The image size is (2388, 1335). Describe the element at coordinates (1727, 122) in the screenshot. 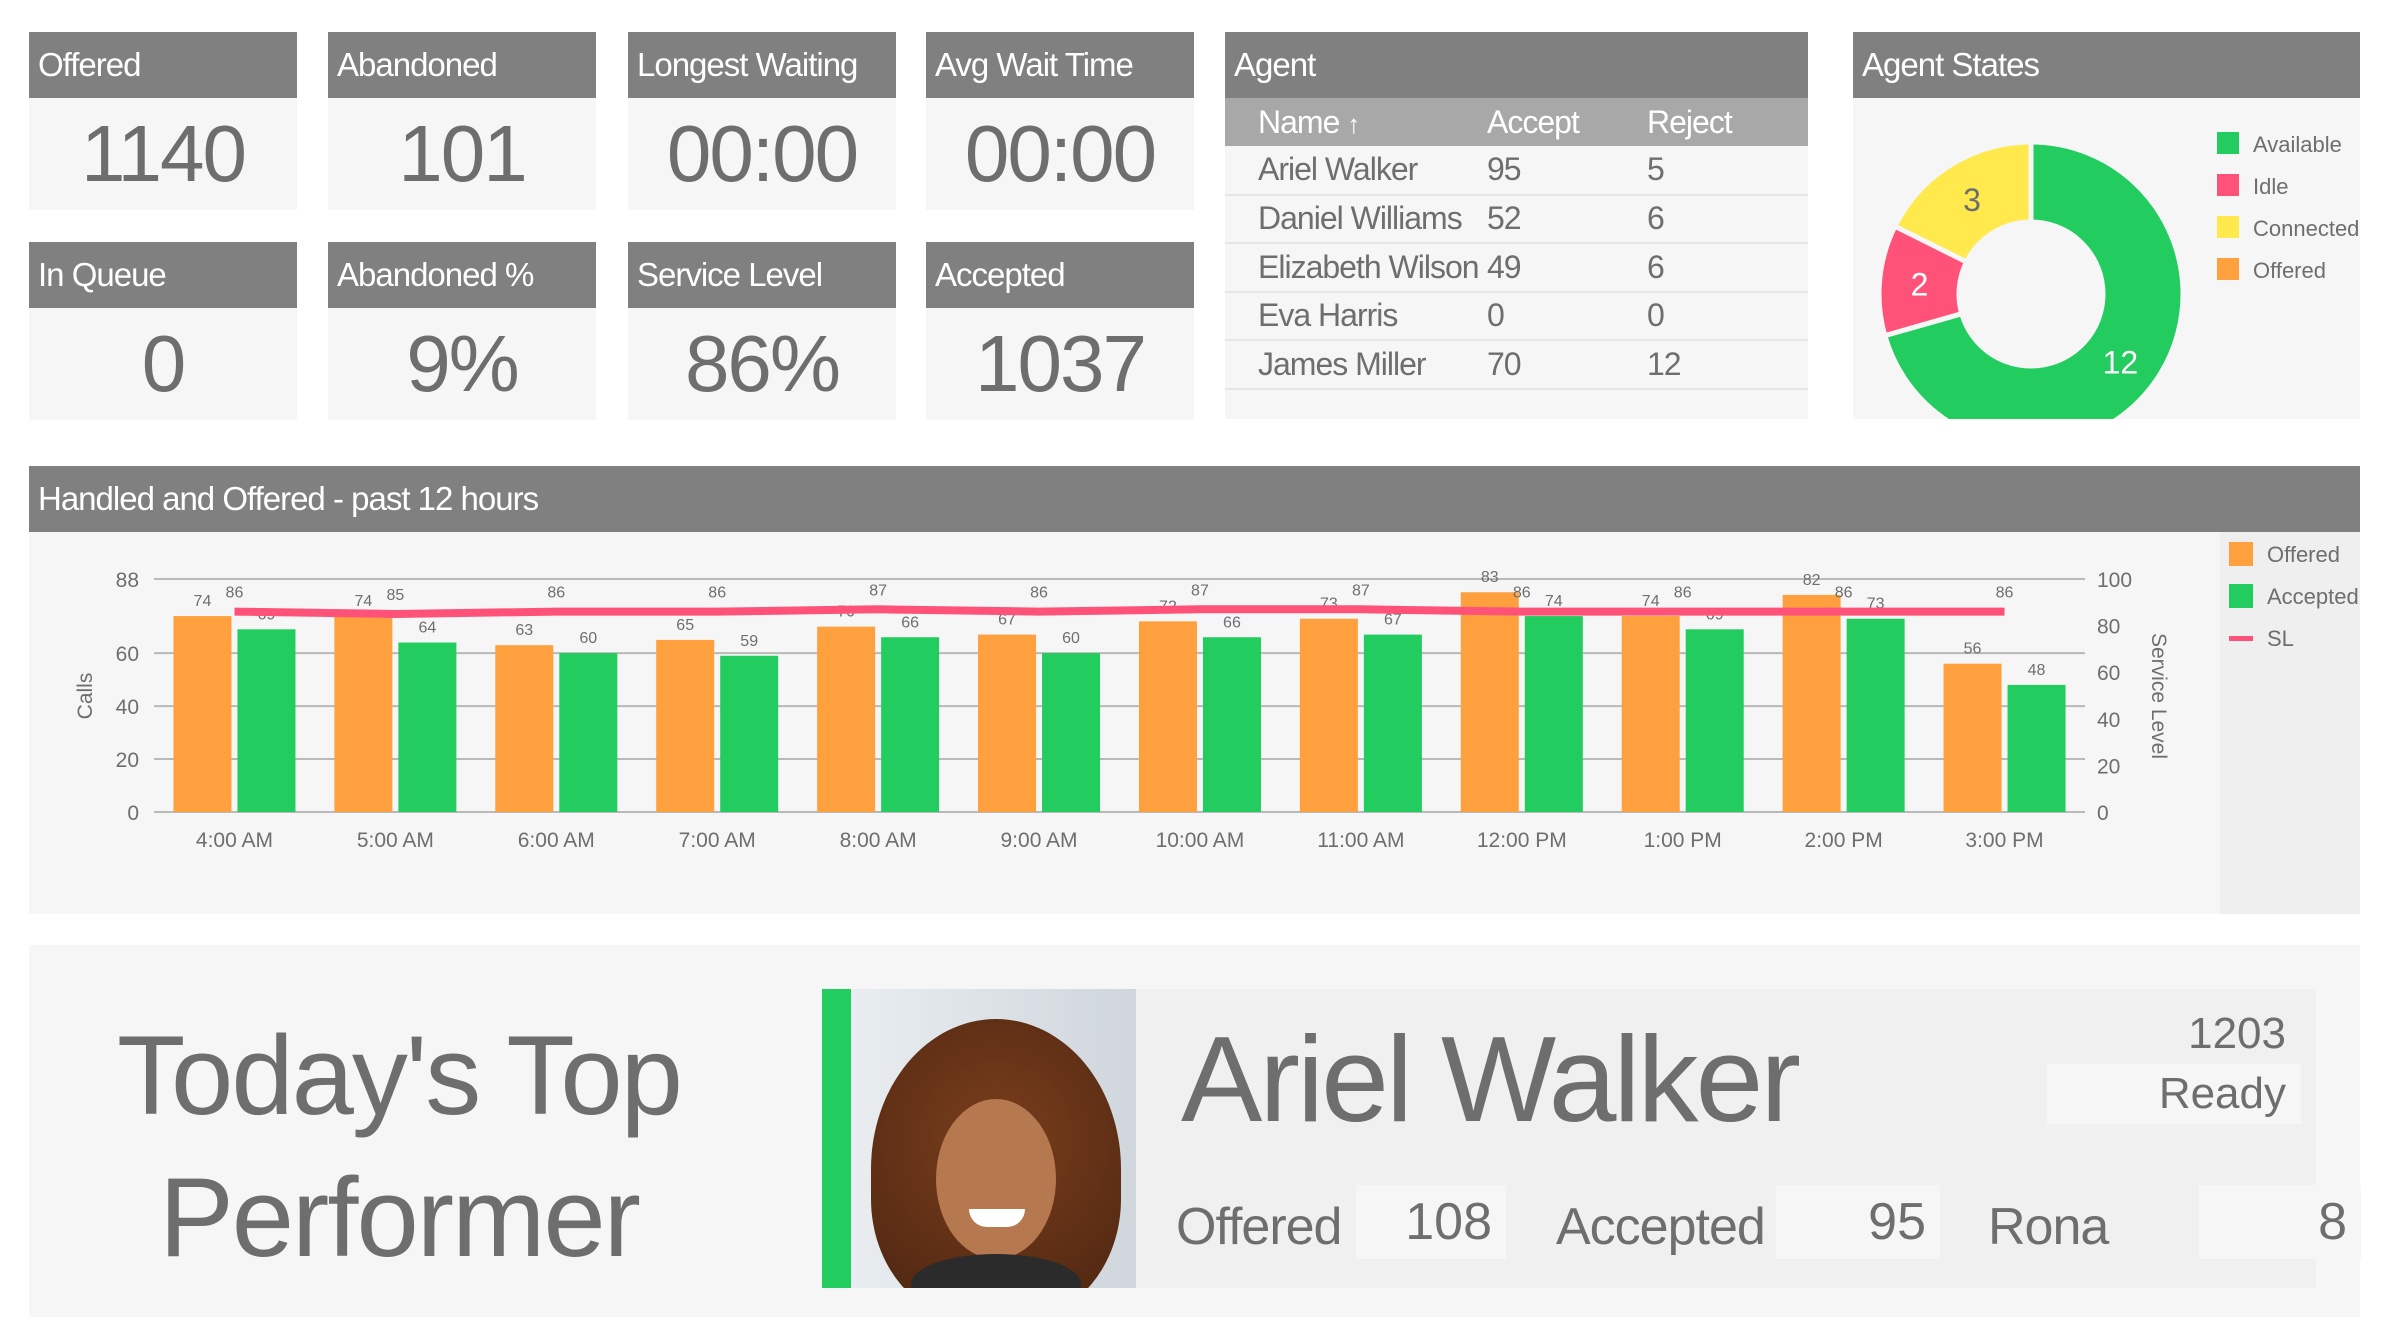

I see `column-header-reject: Reject` at that location.